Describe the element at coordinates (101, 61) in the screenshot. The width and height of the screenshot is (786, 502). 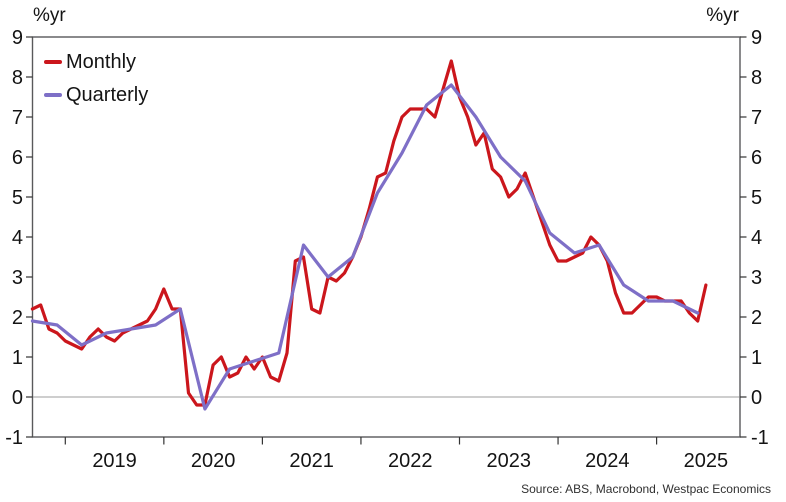
I see `legend-label-monthly: Monthly` at that location.